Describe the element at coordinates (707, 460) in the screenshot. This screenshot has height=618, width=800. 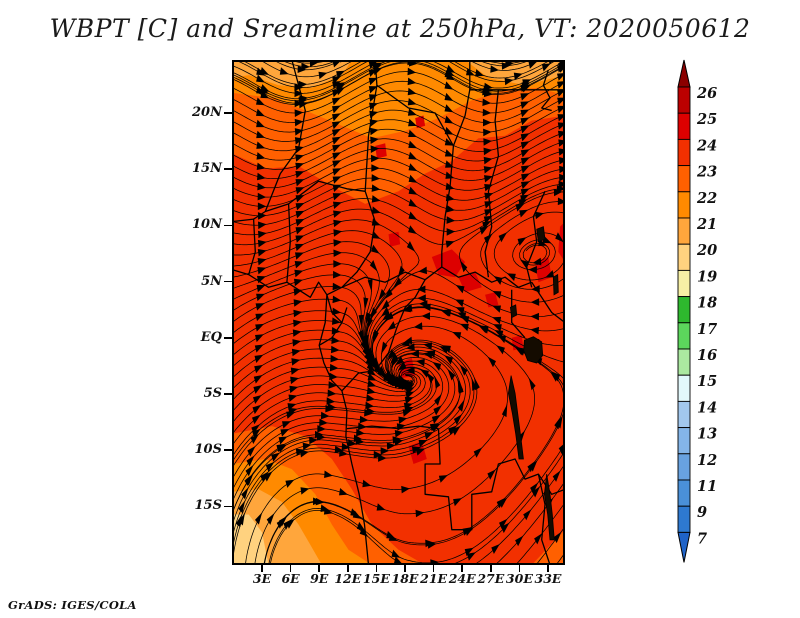
I see `colorbar-label: 12` at that location.